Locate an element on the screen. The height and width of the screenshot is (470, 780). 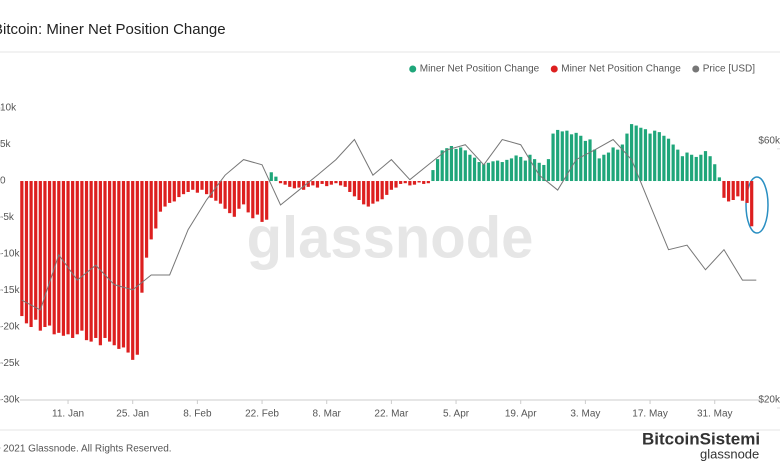
logo-sub: glassnode is located at coordinates (729, 453).